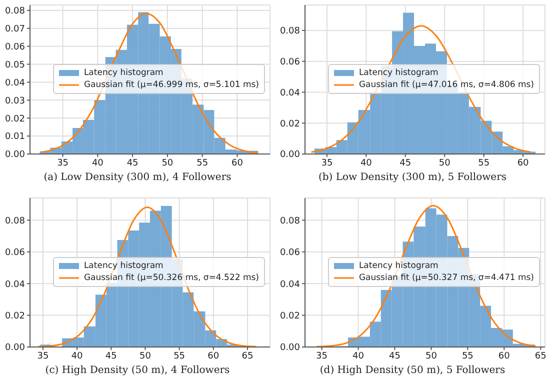 The height and width of the screenshot is (385, 550). What do you see at coordinates (446, 278) in the screenshot?
I see `legend-label: Gaussian fit (μ=50.327 ms, σ=4.471 ms)` at bounding box center [446, 278].